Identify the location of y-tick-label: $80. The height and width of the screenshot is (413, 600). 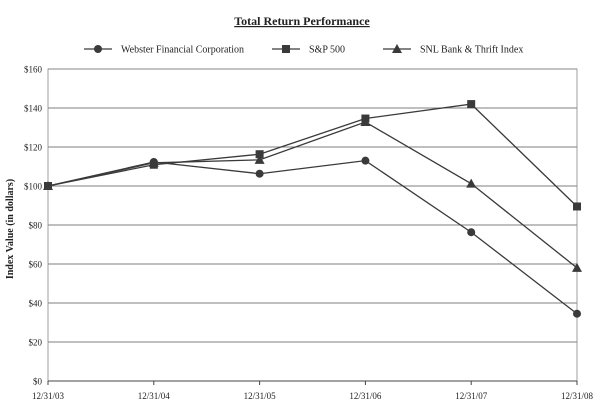
(36, 226).